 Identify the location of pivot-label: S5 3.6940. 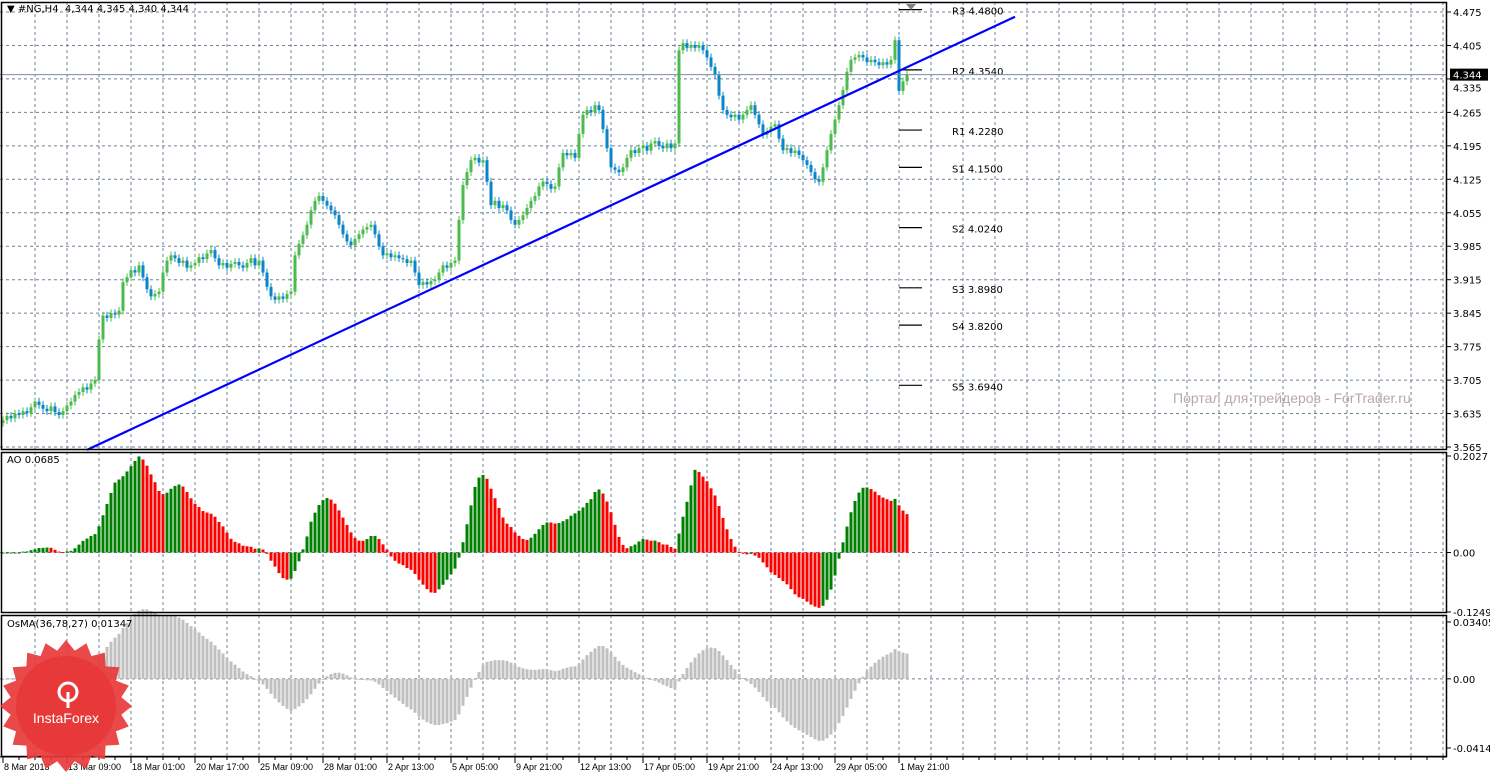
(977, 387).